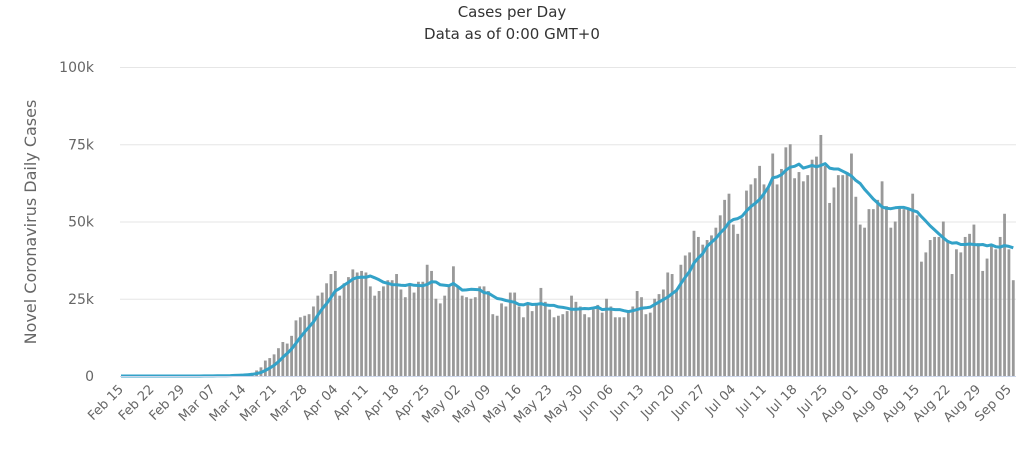 The width and height of the screenshot is (1024, 449). Describe the element at coordinates (81, 223) in the screenshot. I see `y-tick-label: 50k` at that location.